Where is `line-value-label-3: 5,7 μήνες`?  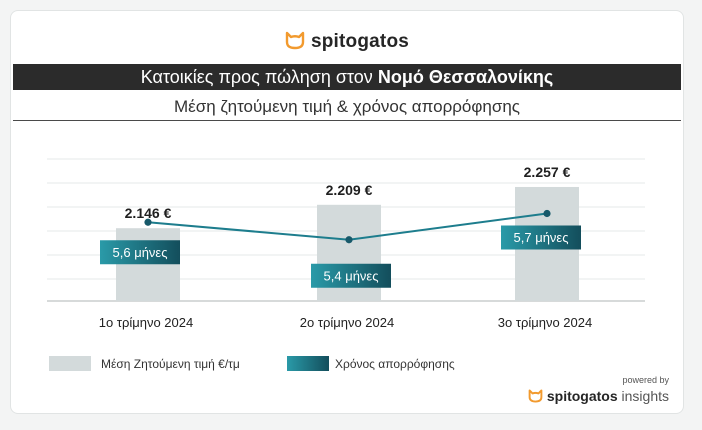 line-value-label-3: 5,7 μήνες is located at coordinates (541, 237).